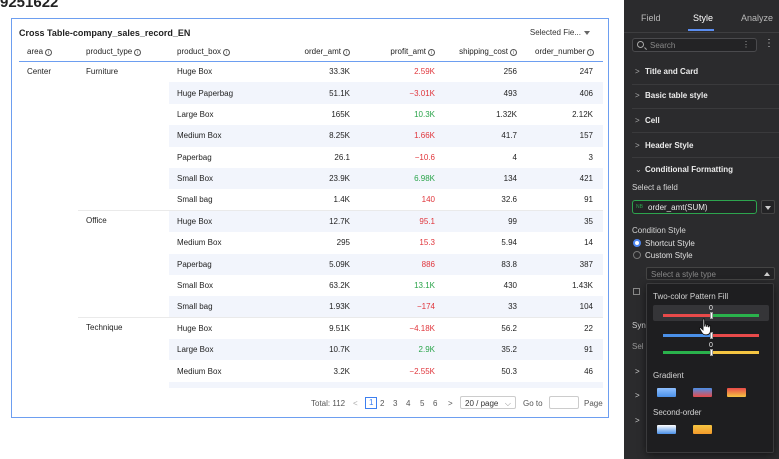 The width and height of the screenshot is (779, 459). I want to click on page-4-button: 4, so click(408, 403).